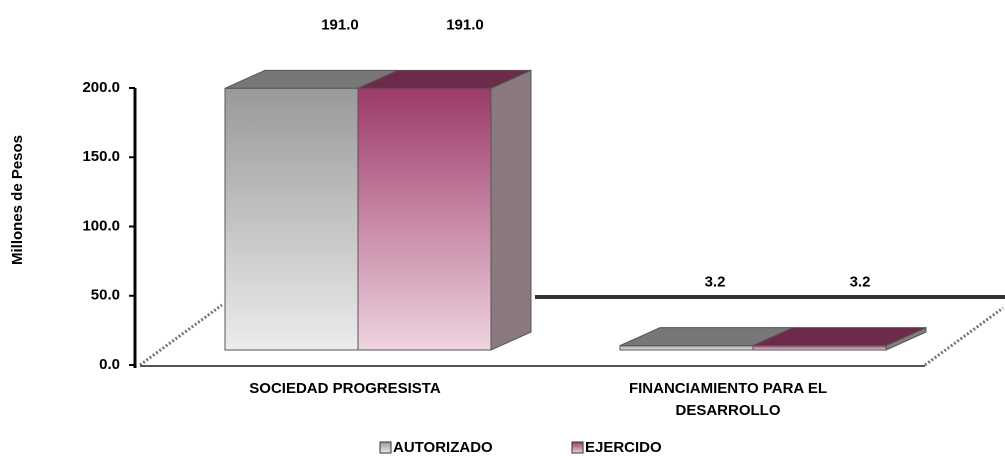 The height and width of the screenshot is (456, 1005). Describe the element at coordinates (728, 399) in the screenshot. I see `x-tick-label: FINANCIAMIENTO PARA EL DESARROLLO` at that location.